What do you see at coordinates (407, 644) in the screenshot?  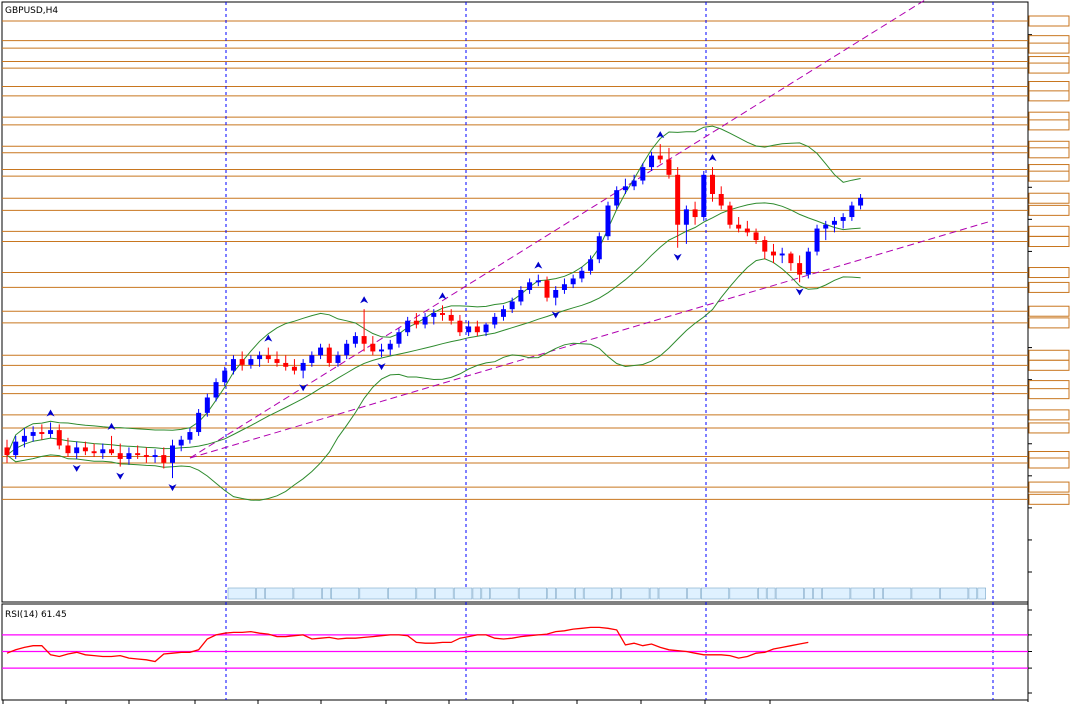 I see `rsi-line` at bounding box center [407, 644].